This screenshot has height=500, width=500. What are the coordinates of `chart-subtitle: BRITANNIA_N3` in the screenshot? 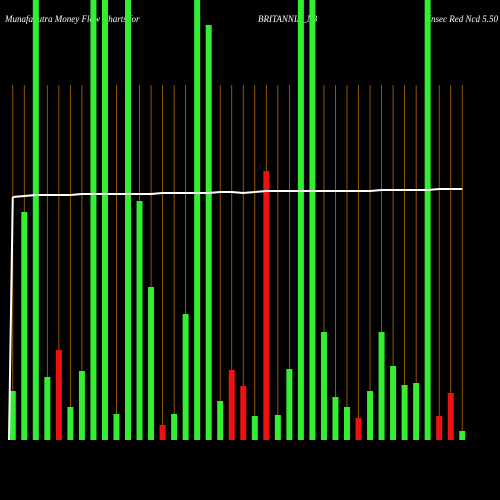 It's located at (288, 19).